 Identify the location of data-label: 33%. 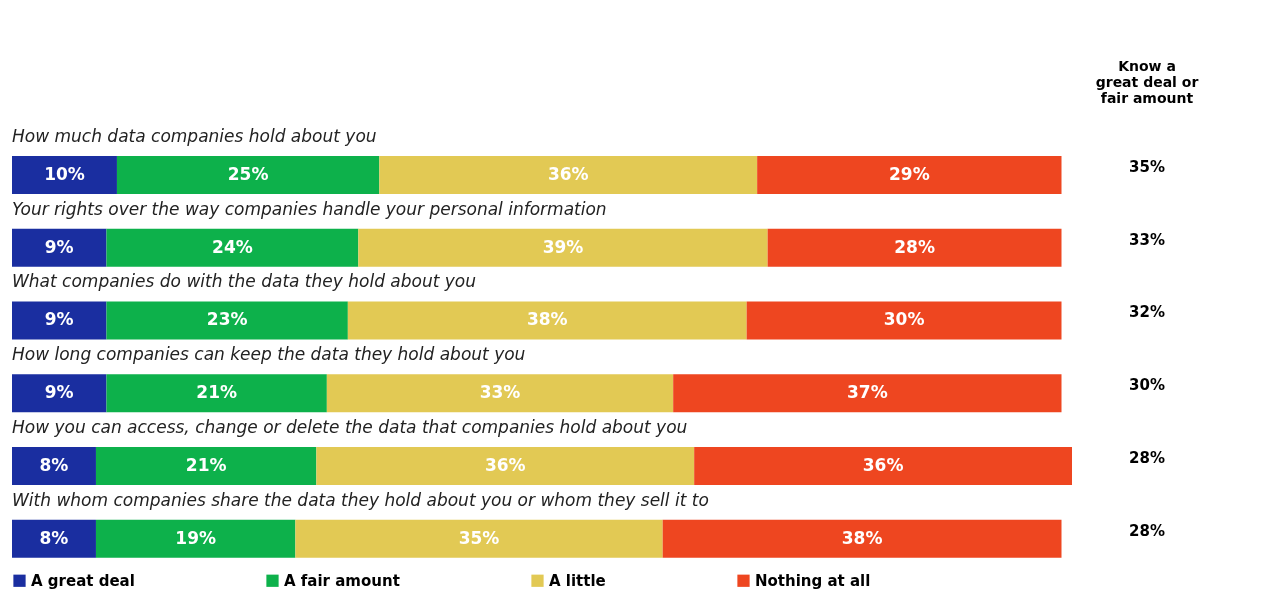
(500, 392).